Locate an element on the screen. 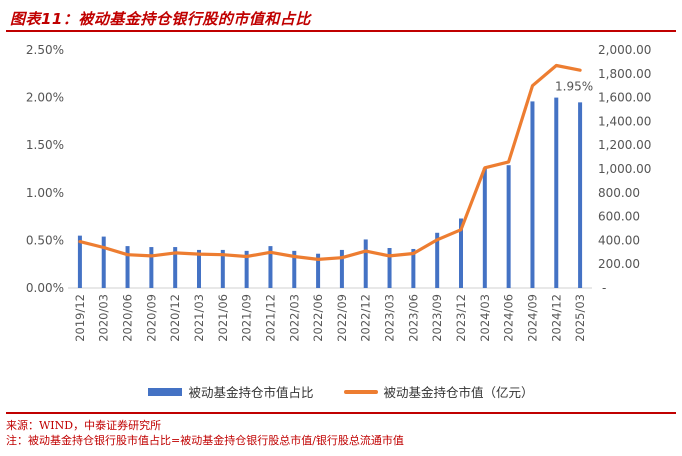  x-tick-label: 2022/03 is located at coordinates (294, 318).